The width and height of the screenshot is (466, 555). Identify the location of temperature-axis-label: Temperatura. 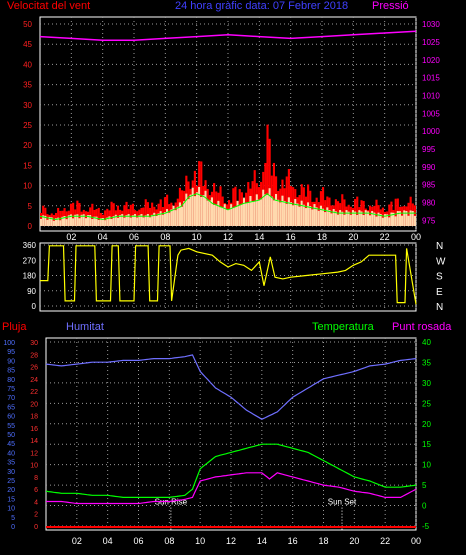
(343, 327).